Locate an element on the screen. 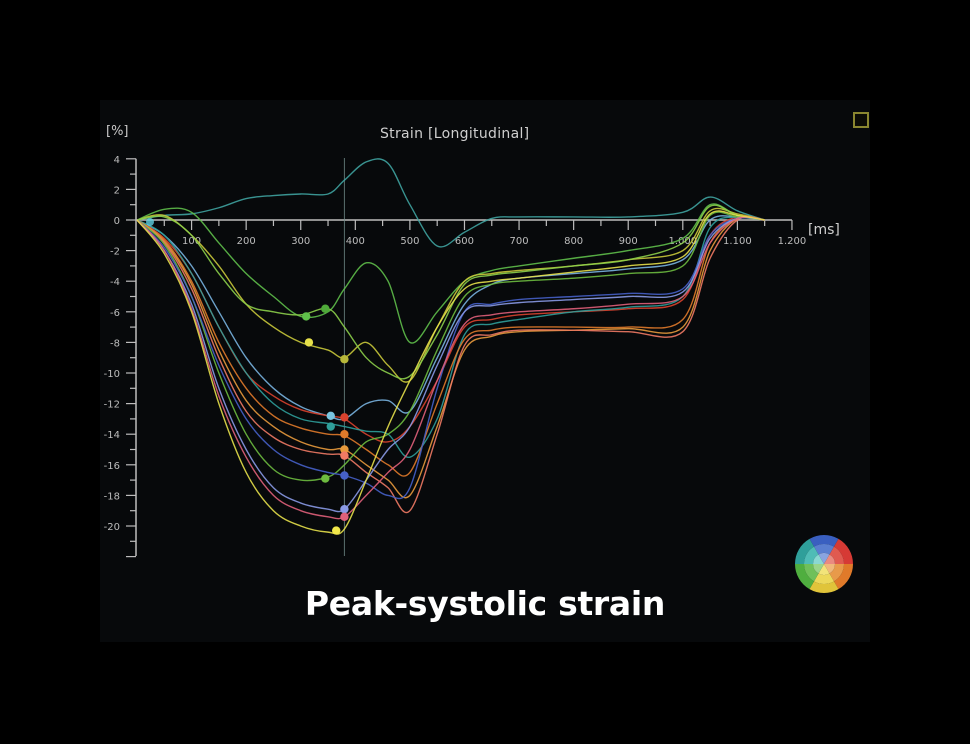 Image resolution: width=970 pixels, height=744 pixels. strain-curve-seg-teal-positive is located at coordinates (450, 203).